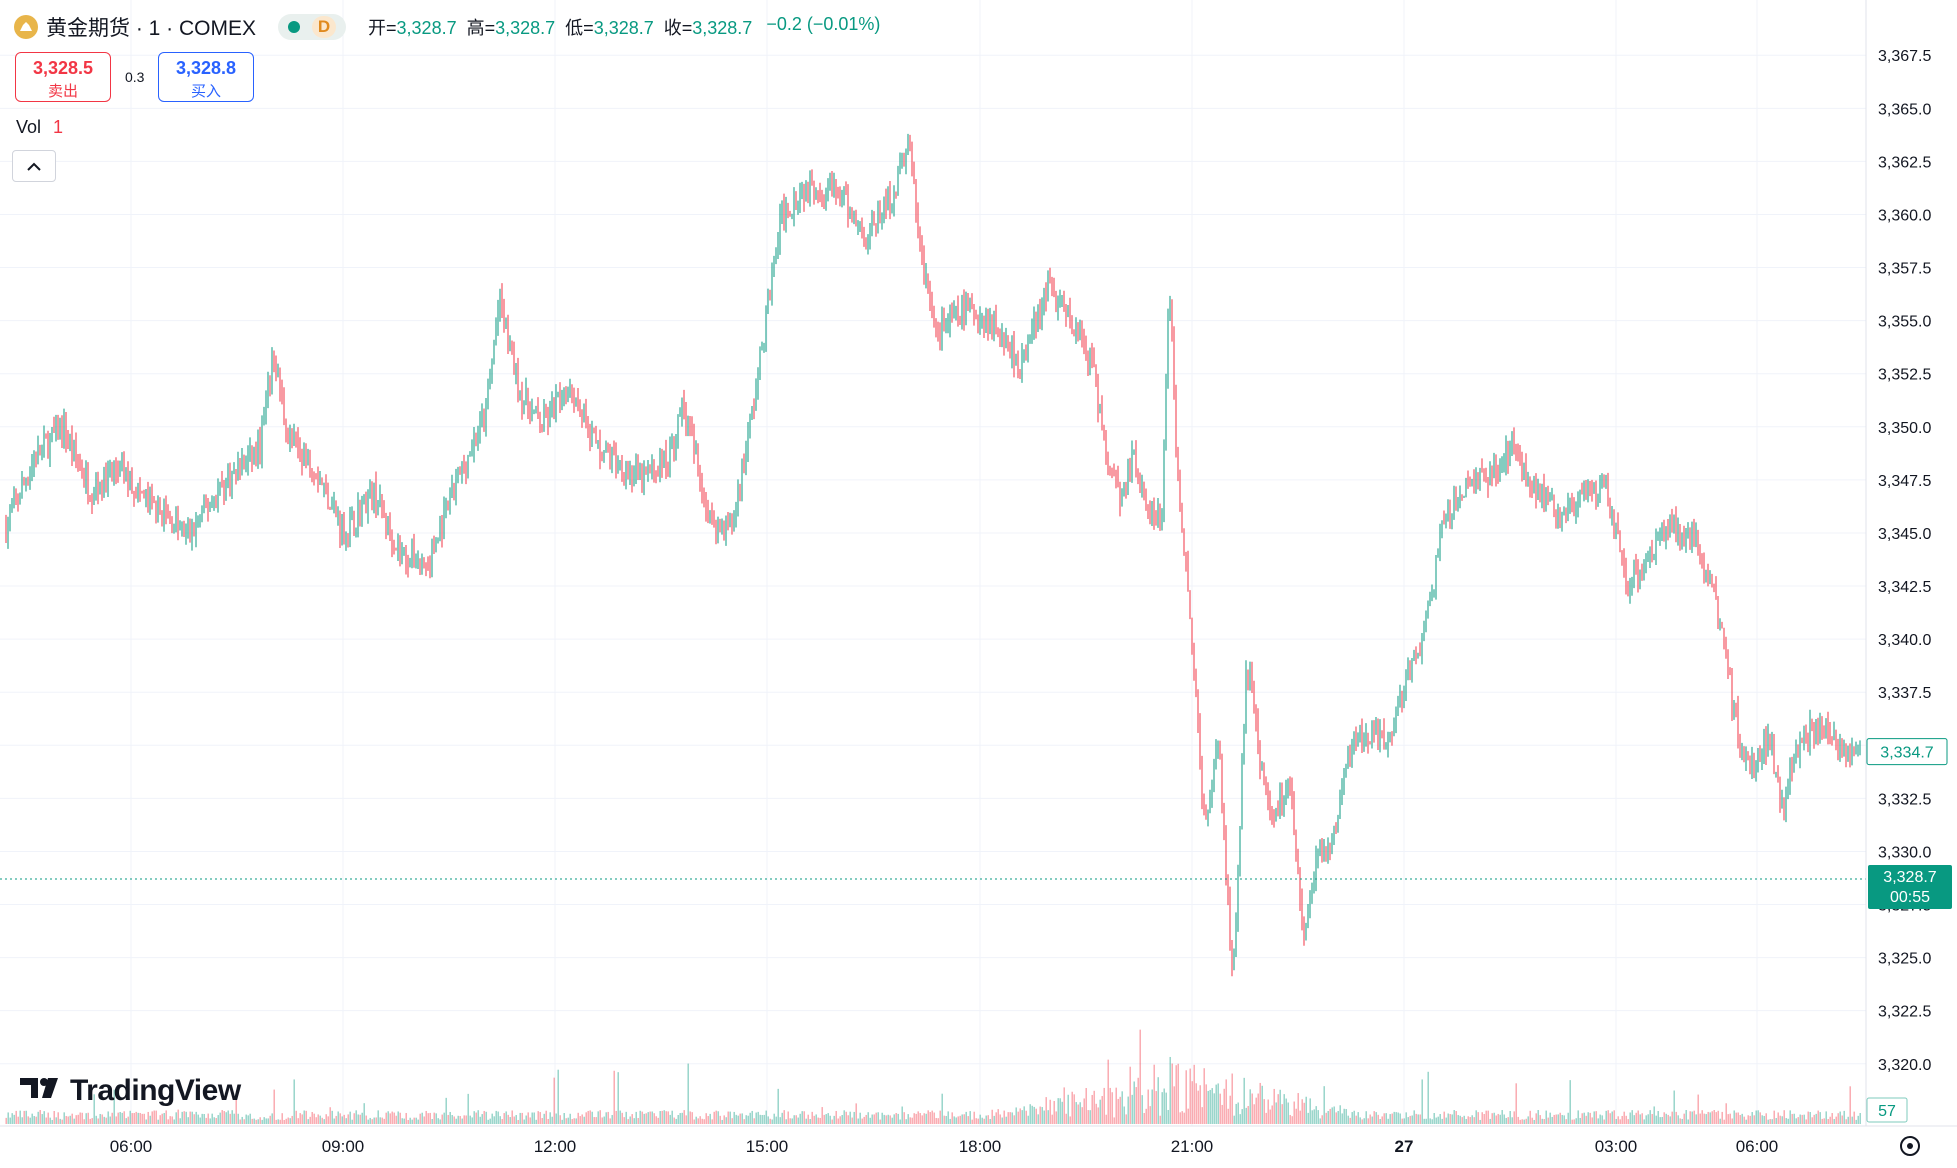  Describe the element at coordinates (206, 77) in the screenshot. I see `buy-button: 3,328.8 买入` at that location.